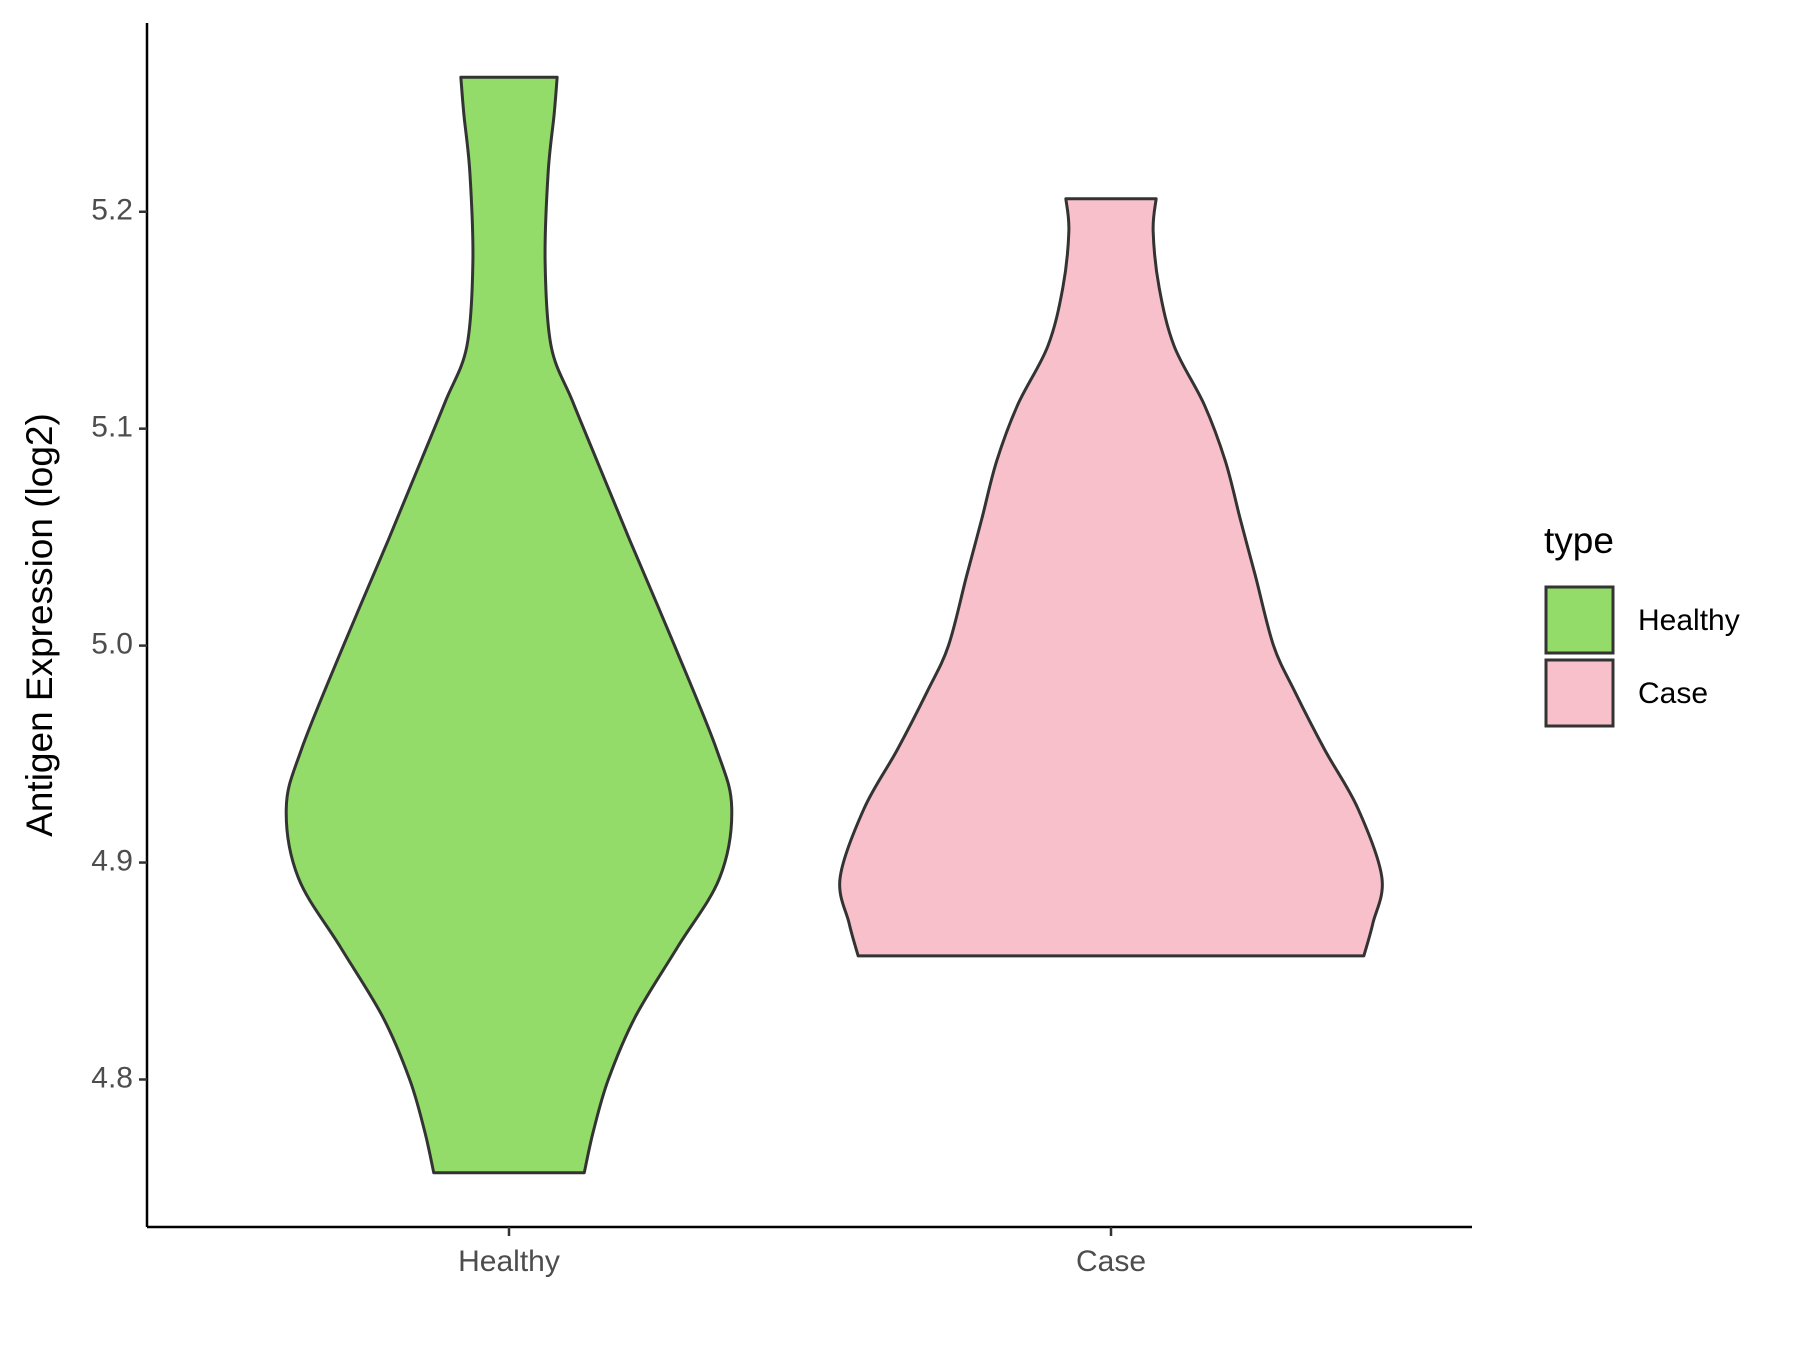 The height and width of the screenshot is (1350, 1800). Describe the element at coordinates (112, 1077) in the screenshot. I see `y-tick-label: 4.8` at that location.